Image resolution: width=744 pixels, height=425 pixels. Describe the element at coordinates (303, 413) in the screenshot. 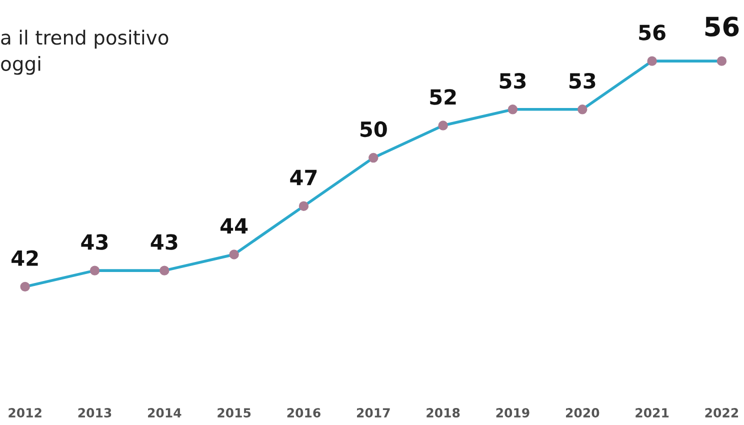

I see `x-tick-label: 2016` at that location.